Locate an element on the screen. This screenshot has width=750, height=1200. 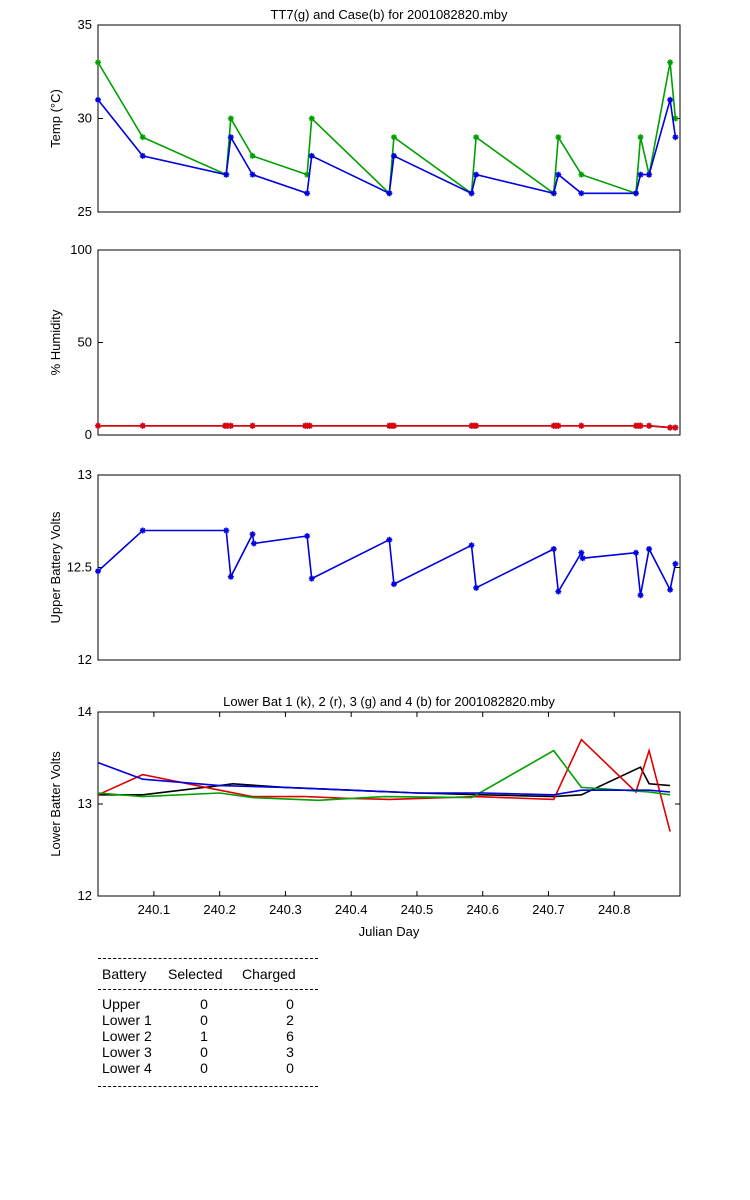
battery-name: Lower 1 is located at coordinates (127, 1020).